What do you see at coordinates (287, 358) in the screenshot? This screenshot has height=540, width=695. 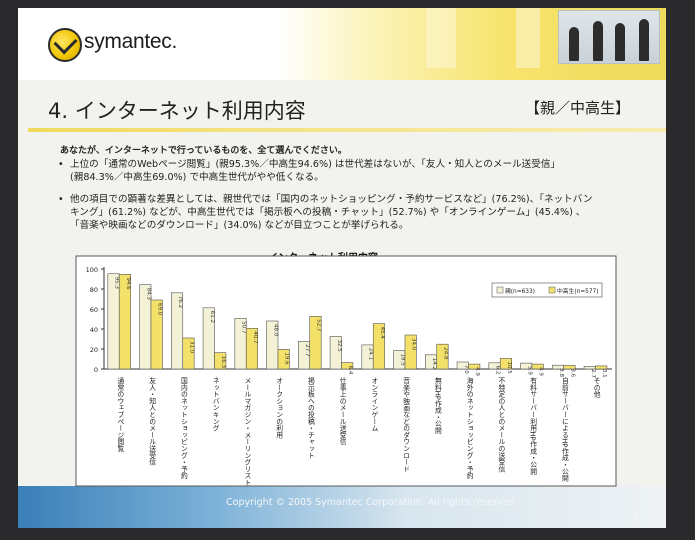 I see `data-label: 19.6` at bounding box center [287, 358].